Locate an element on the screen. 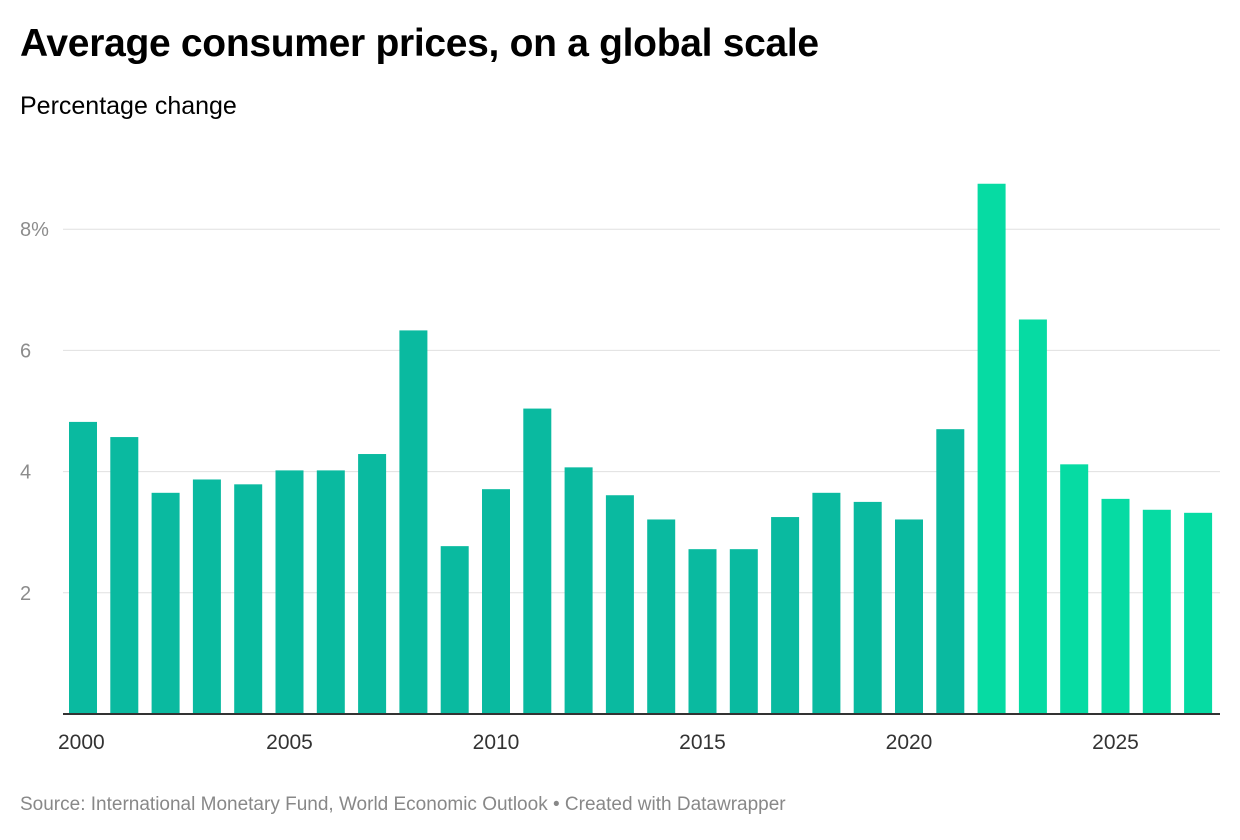  x-tick-label: 2020 is located at coordinates (909, 742).